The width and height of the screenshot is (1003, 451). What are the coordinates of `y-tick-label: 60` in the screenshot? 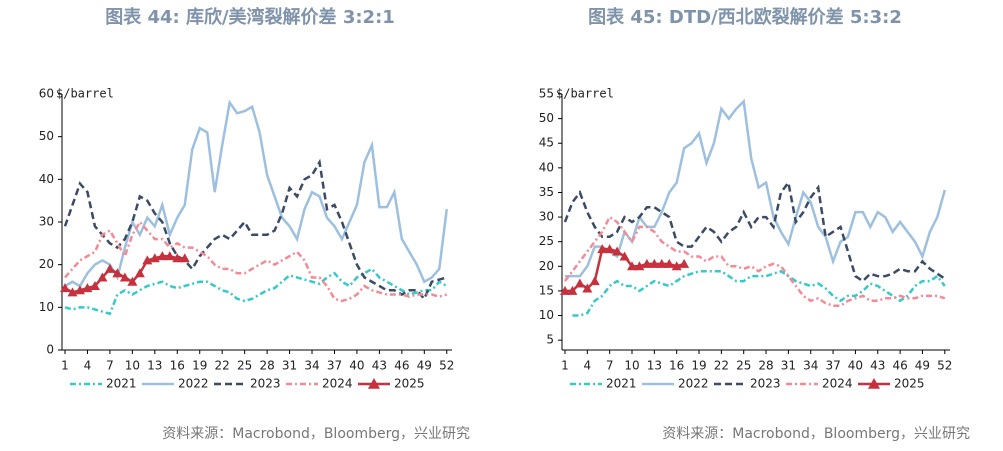 It's located at (46, 94).